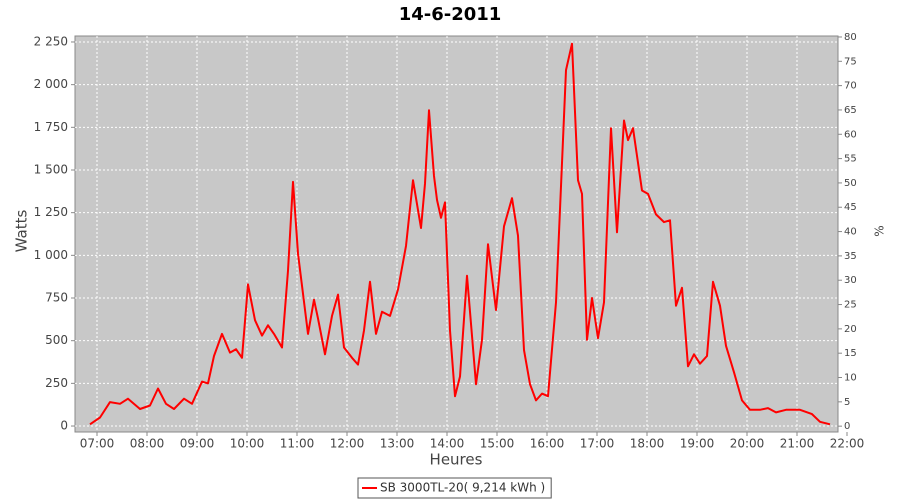  Describe the element at coordinates (247, 444) in the screenshot. I see `x-tick-label: 10:00` at that location.